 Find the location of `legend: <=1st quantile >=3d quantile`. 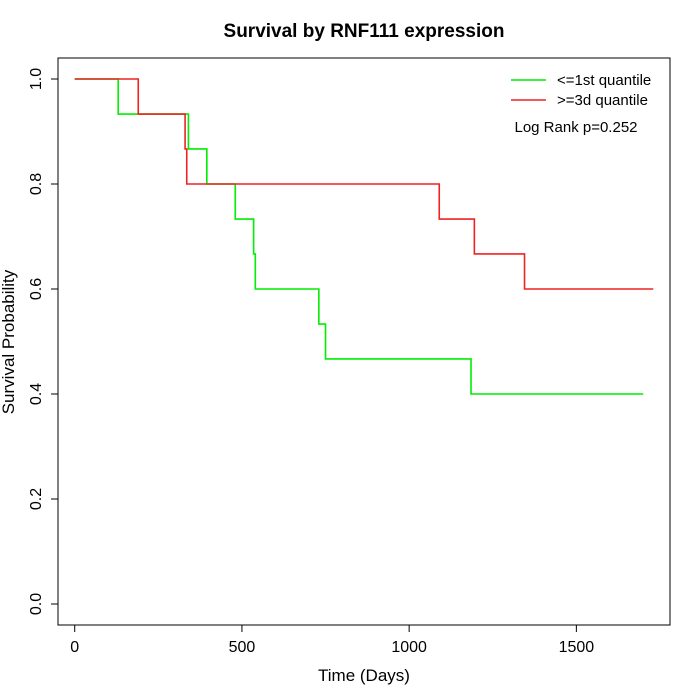

legend: <=1st quantile >=3d quantile is located at coordinates (581, 90).